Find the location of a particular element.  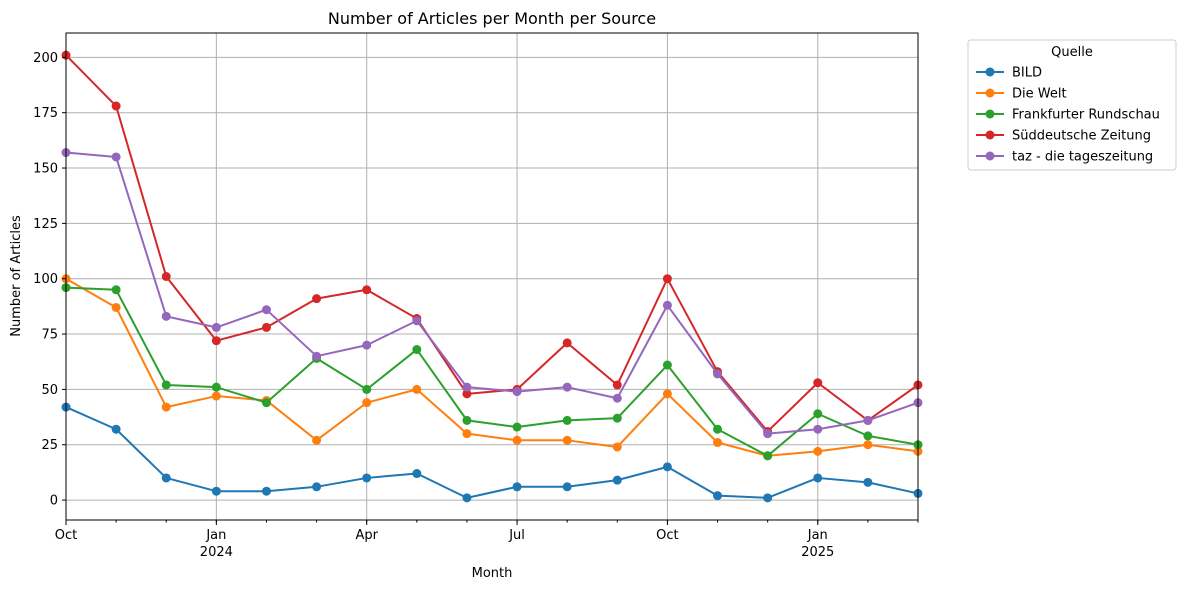

legend-label: Die Welt is located at coordinates (1039, 94).